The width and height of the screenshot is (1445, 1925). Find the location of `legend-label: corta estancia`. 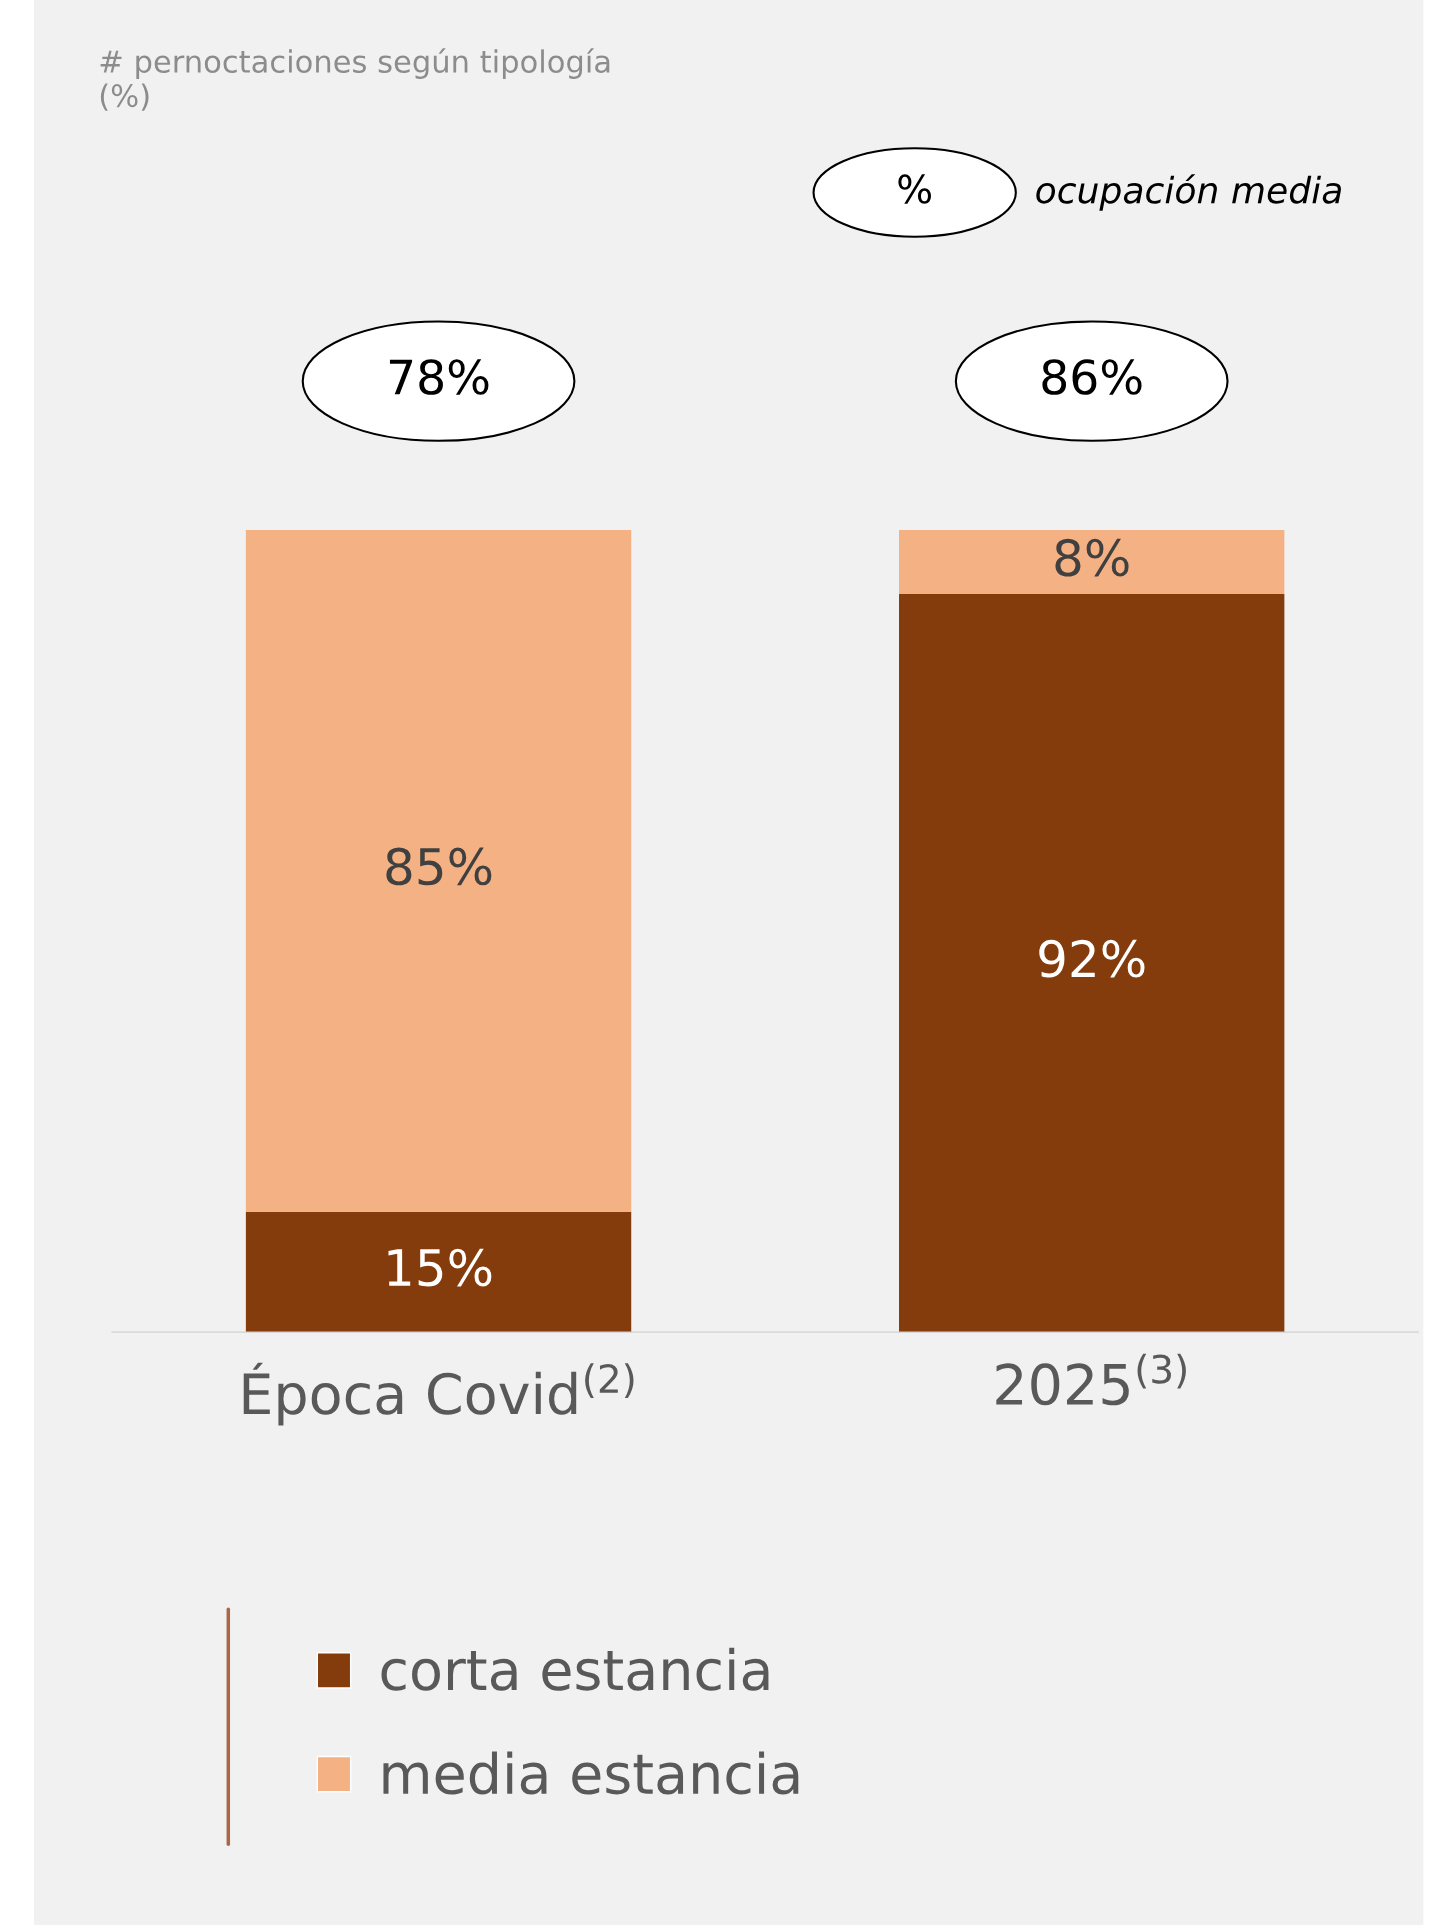

legend-label: corta estancia is located at coordinates (575, 1669).